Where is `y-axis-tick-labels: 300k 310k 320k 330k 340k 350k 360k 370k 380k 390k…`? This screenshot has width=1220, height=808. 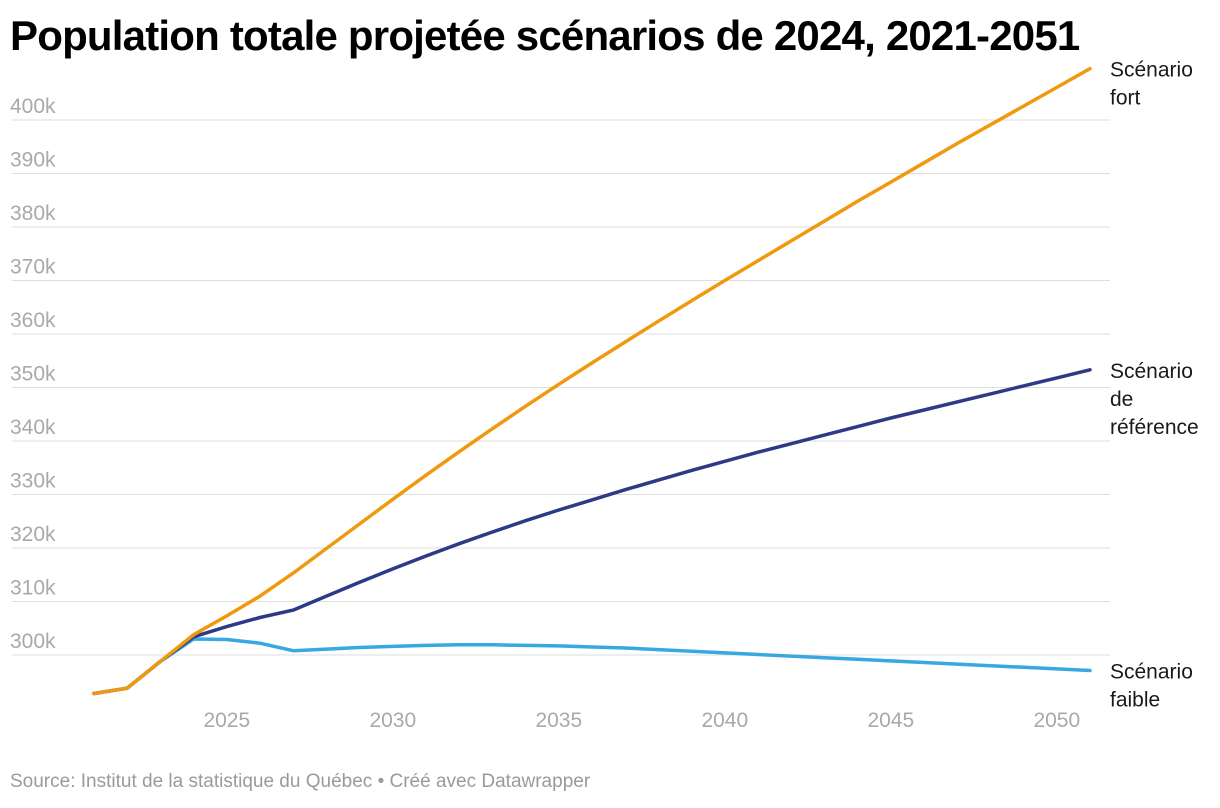
y-axis-tick-labels: 300k 310k 320k 330k 340k 350k 360k 370k 380k 390k… is located at coordinates (33, 374).